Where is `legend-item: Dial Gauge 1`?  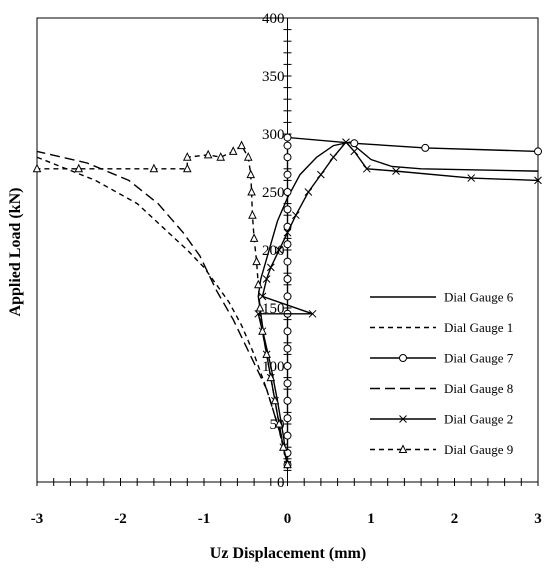
legend-item: Dial Gauge 1 is located at coordinates (441, 327).